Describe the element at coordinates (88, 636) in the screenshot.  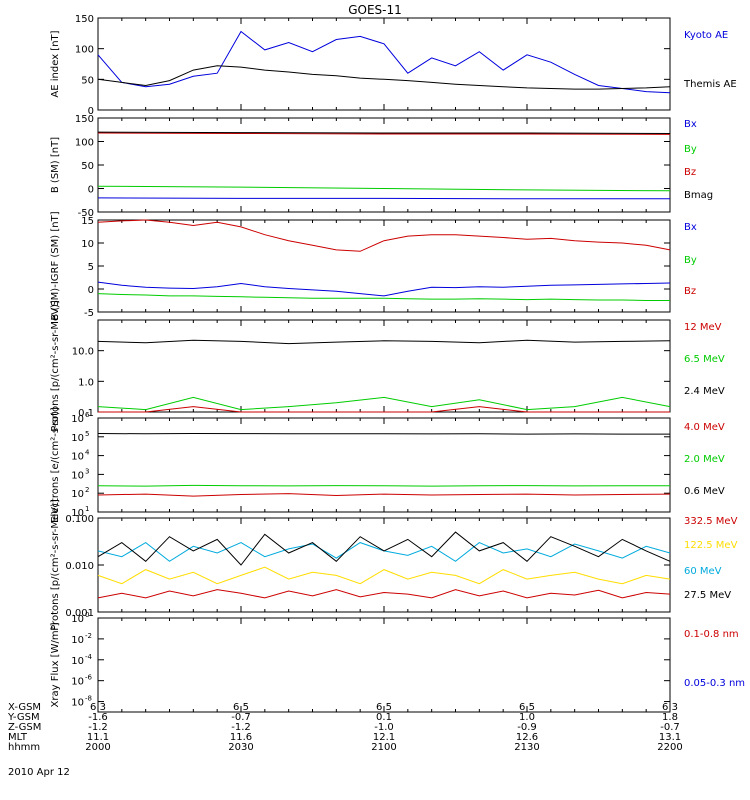
I see `y-tick-exponent: -2` at that location.